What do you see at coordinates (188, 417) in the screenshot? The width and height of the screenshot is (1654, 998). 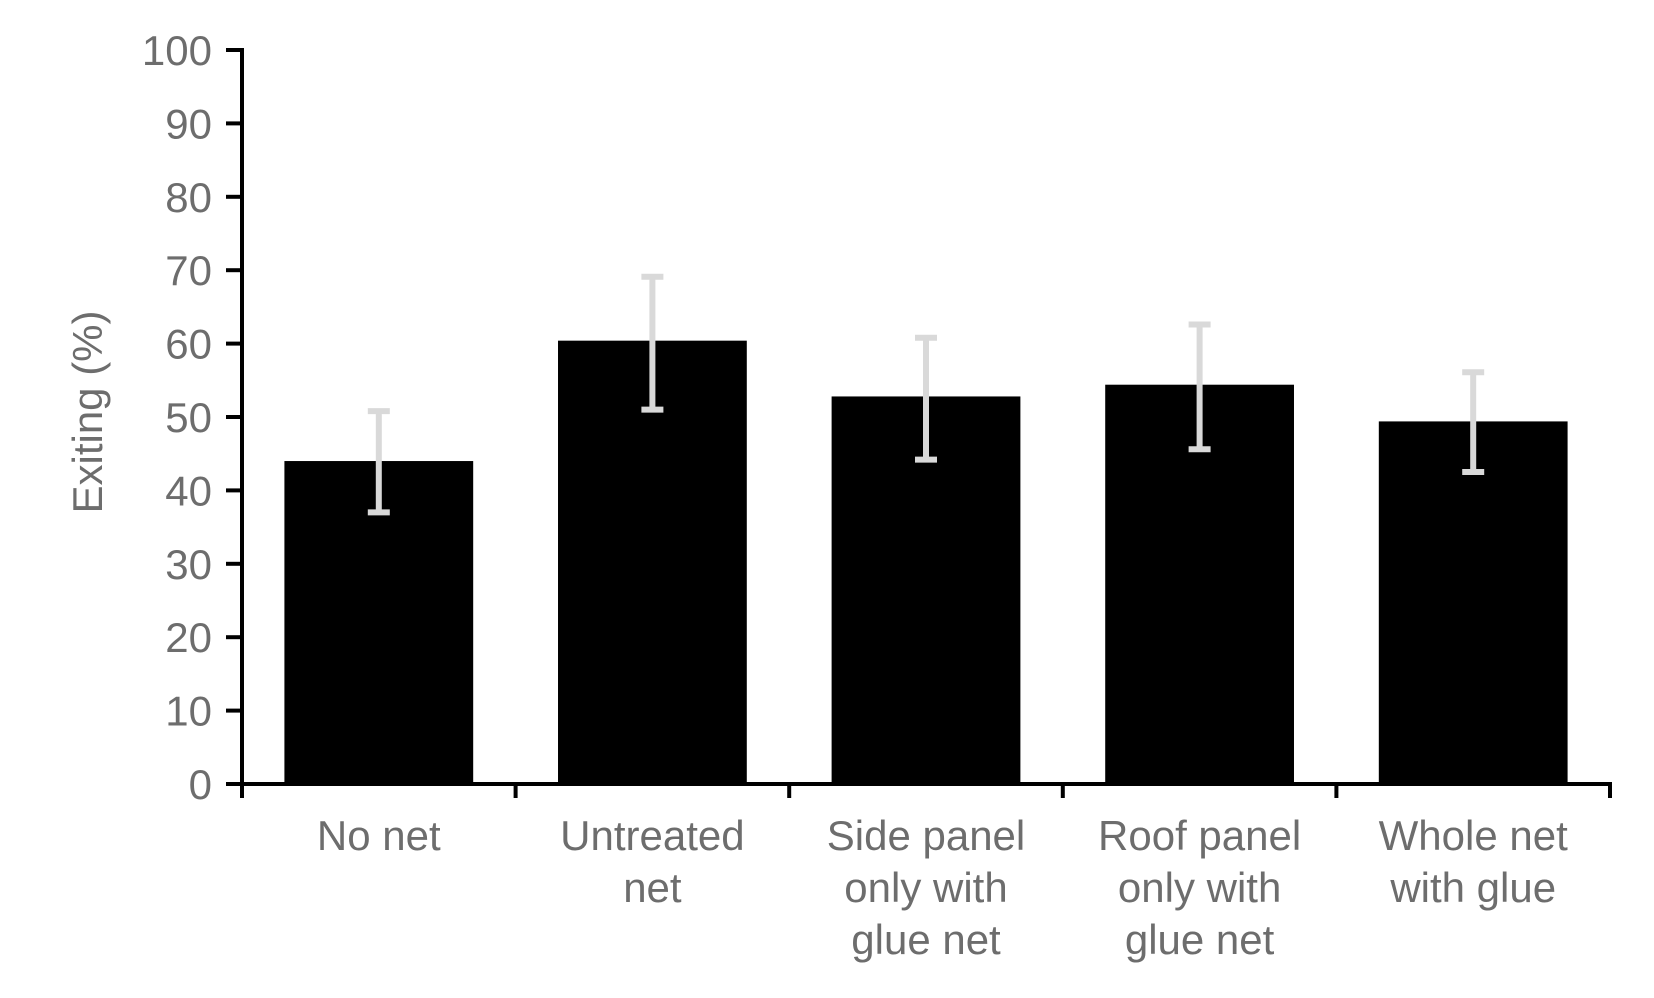 I see `y-tick-label: 50` at bounding box center [188, 417].